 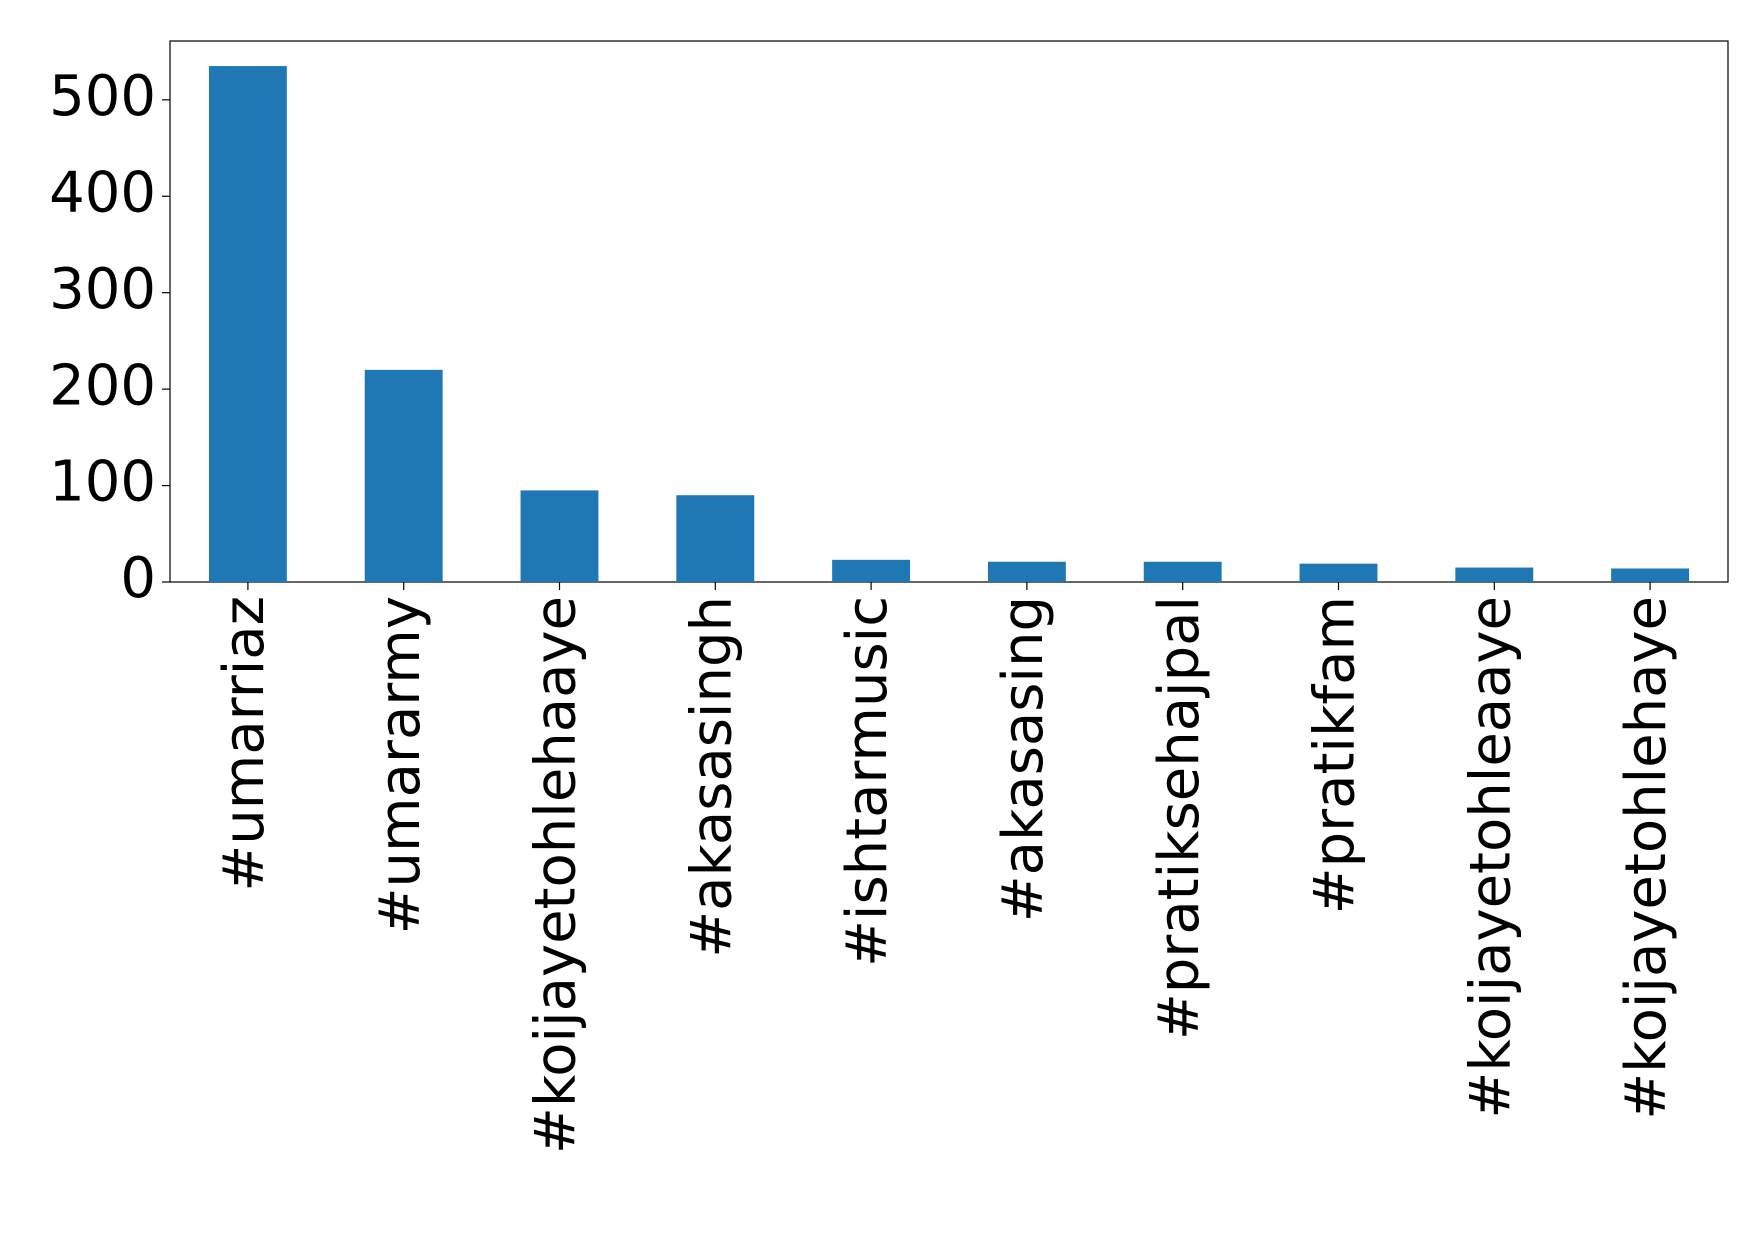 I want to click on x-tick-label: #akasasing, so click(x=1023, y=759).